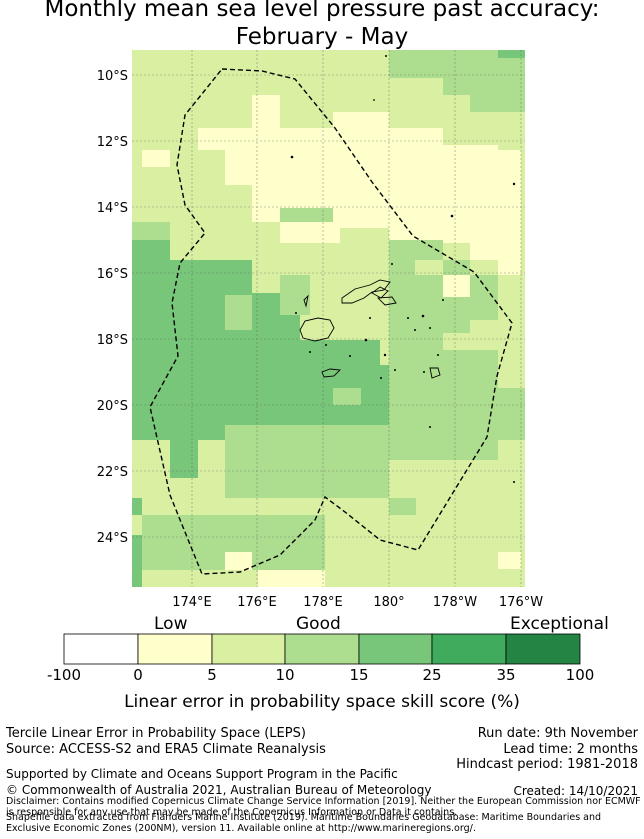 This screenshot has width=644, height=839. Describe the element at coordinates (432, 675) in the screenshot. I see `colorbar-tick: 25` at that location.